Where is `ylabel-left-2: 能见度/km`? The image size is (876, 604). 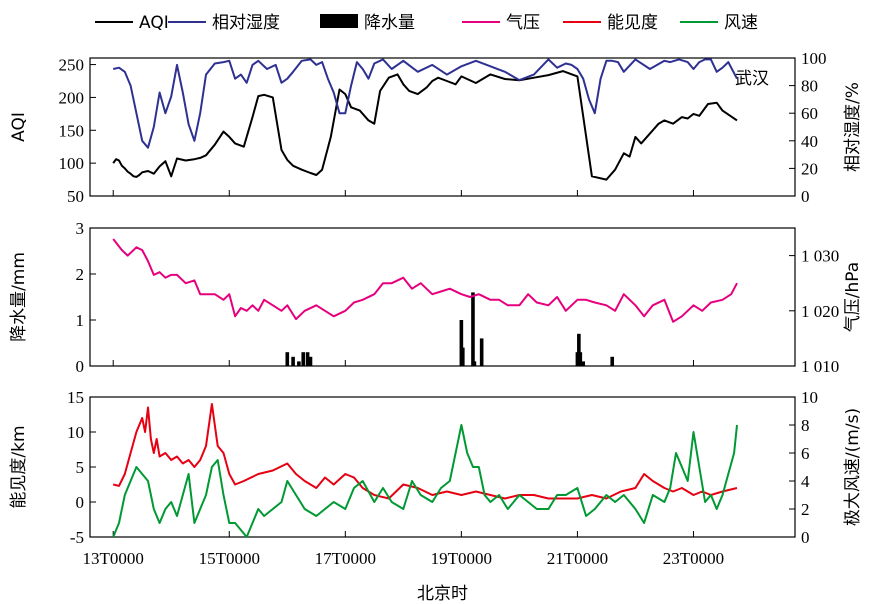
ylabel-left-2: 能见度/km is located at coordinates (19, 466).